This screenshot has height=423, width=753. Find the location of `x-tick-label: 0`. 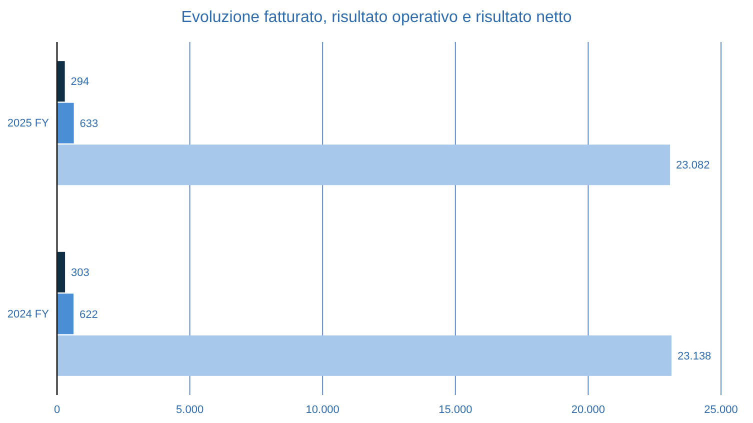

x-tick-label: 0 is located at coordinates (57, 410).